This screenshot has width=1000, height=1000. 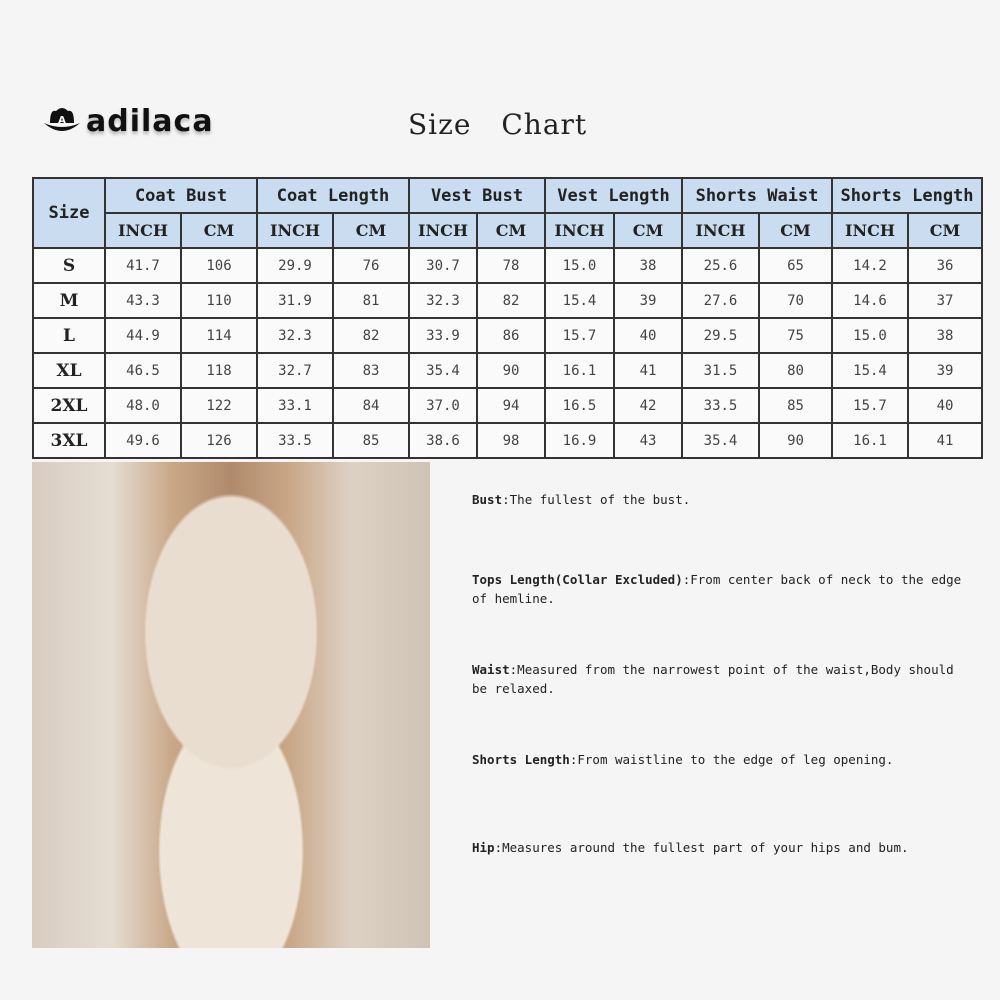 What do you see at coordinates (69, 440) in the screenshot?
I see `size-cell: 3XL` at bounding box center [69, 440].